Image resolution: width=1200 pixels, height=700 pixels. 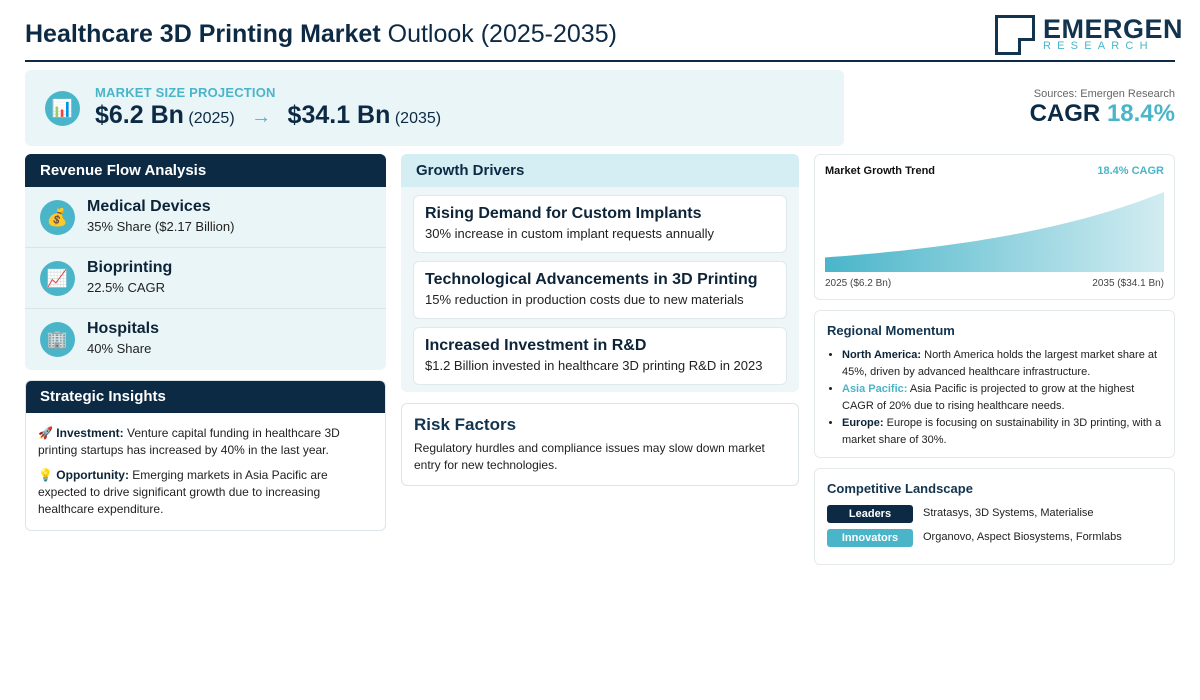 I want to click on start-value: $6.2 Bn, so click(x=139, y=115).